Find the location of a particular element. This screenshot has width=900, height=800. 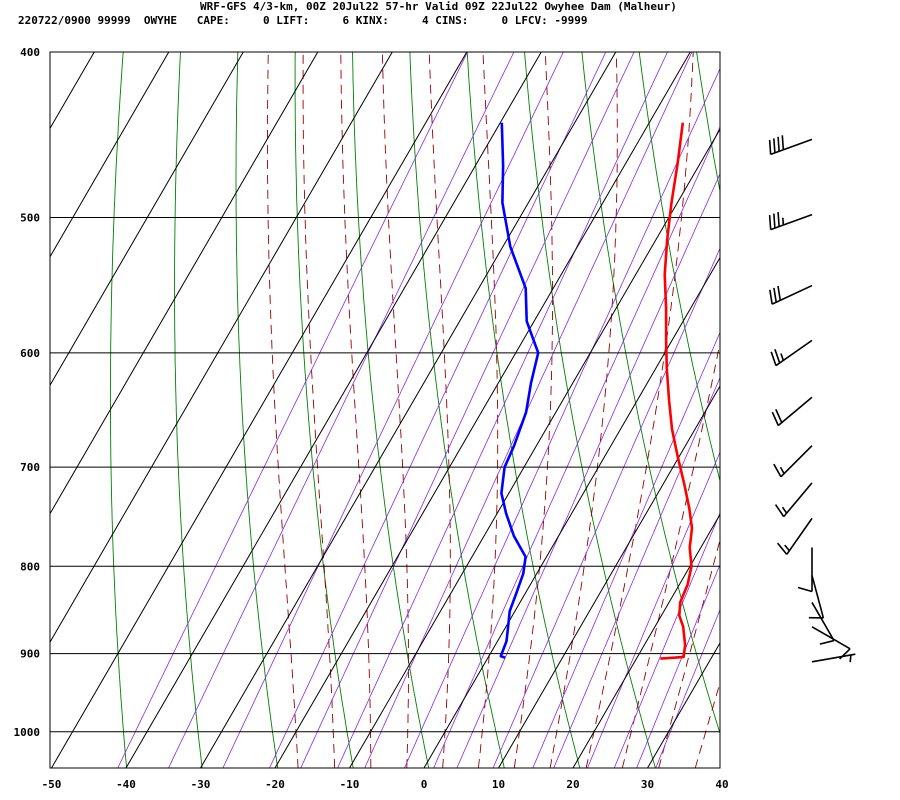

temperature-tick-label: 0 is located at coordinates (424, 784).